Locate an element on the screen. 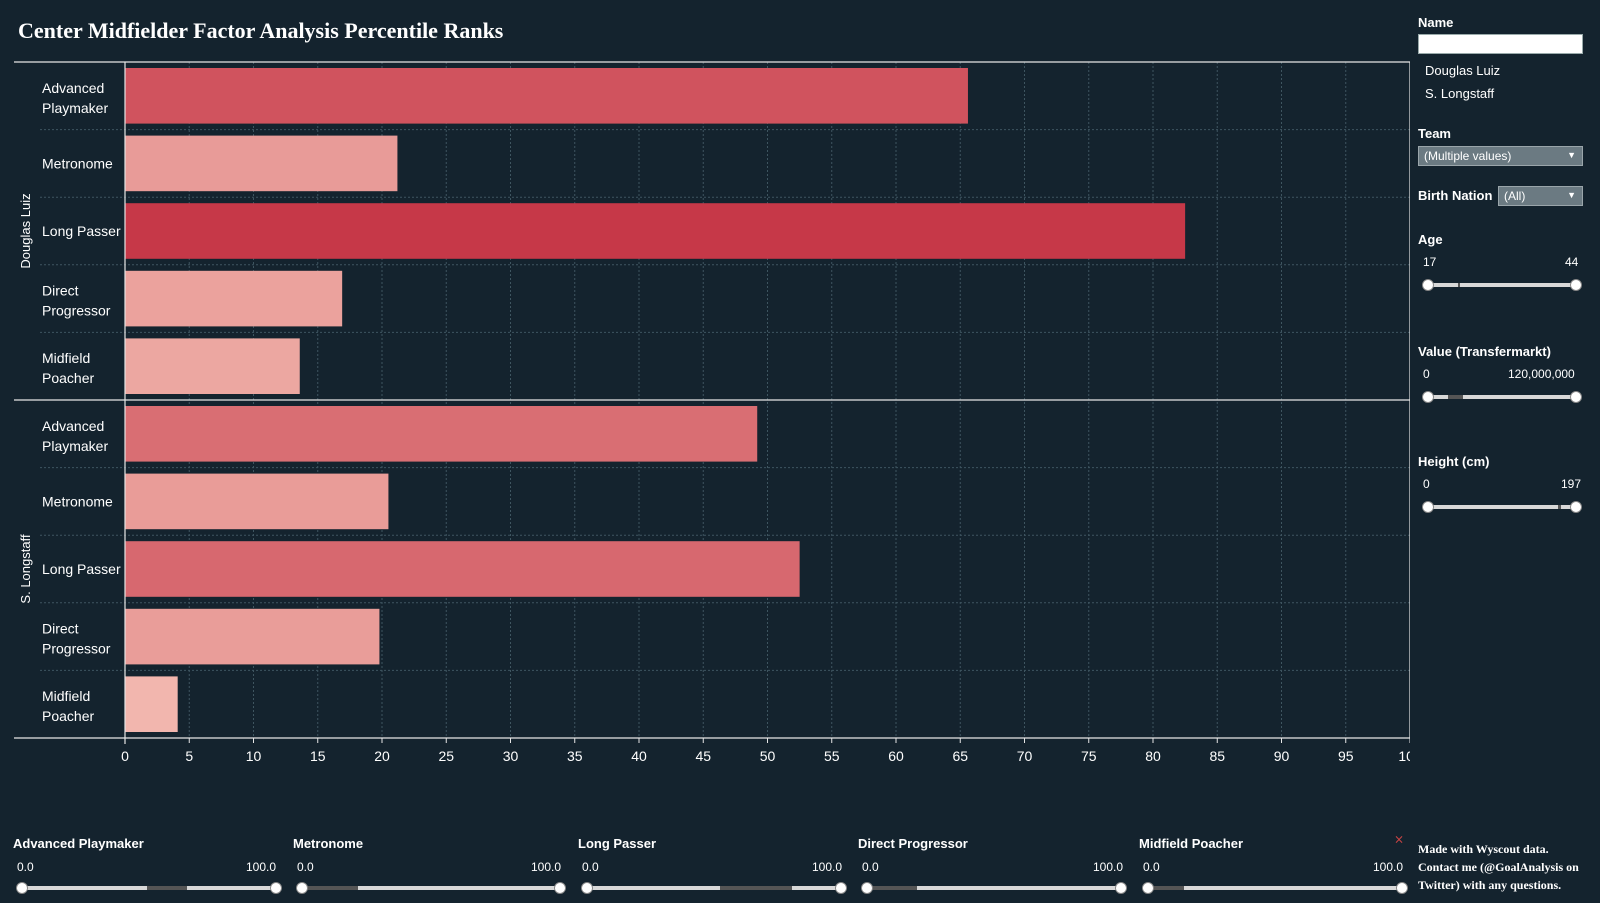 The height and width of the screenshot is (903, 1600). value-filter-label: Value (Transfermarkt) is located at coordinates (1484, 351).